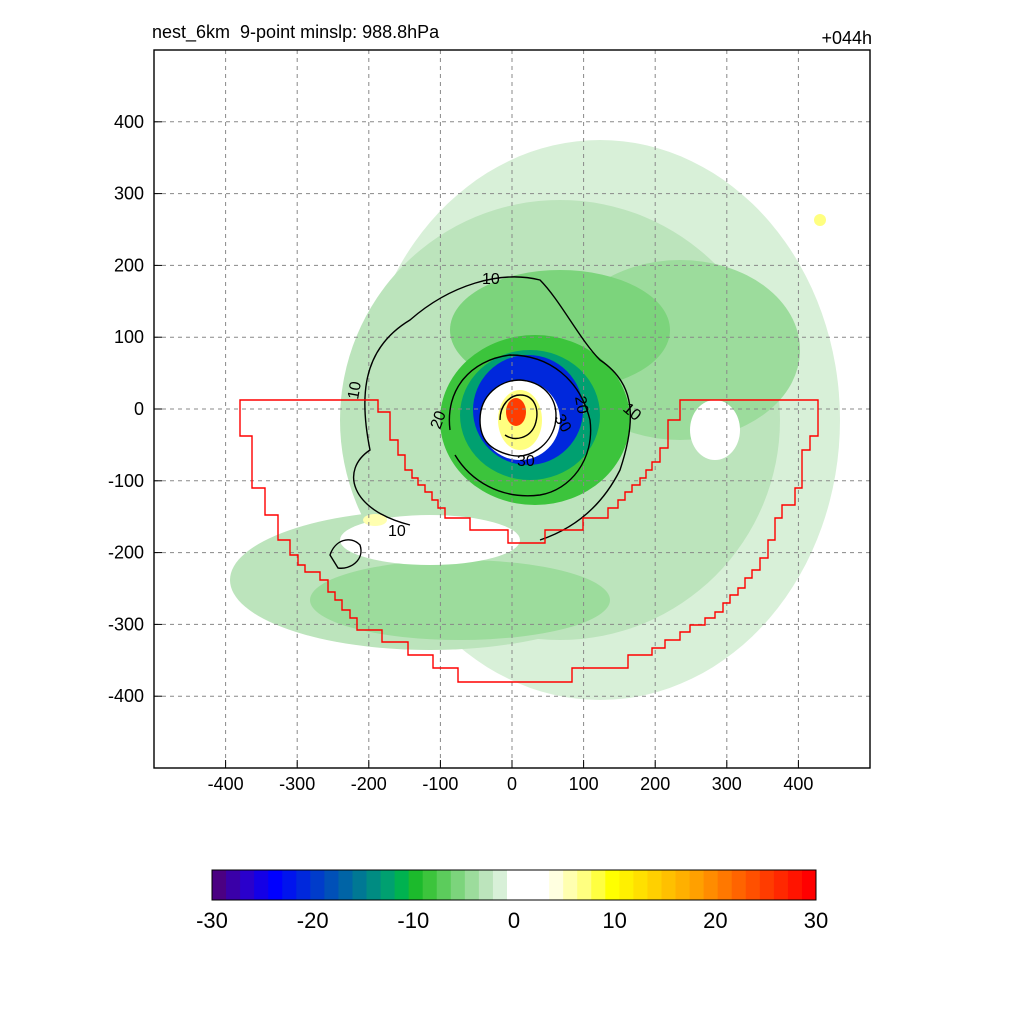 This screenshot has height=1024, width=1024. I want to click on colorbar-tick-label: 20, so click(715, 920).